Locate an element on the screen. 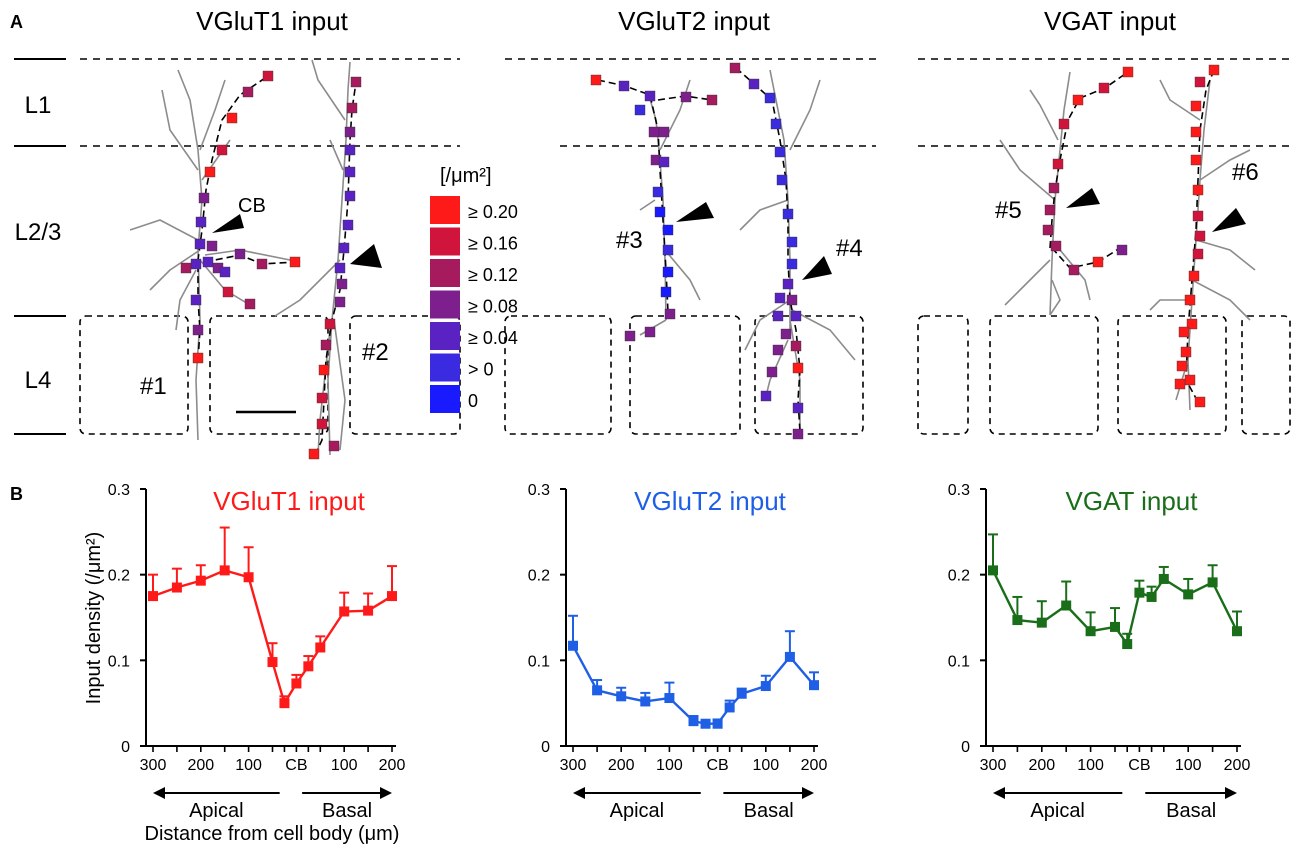 The width and height of the screenshot is (1300, 853). layer-l1-label: L1 is located at coordinates (38, 105).